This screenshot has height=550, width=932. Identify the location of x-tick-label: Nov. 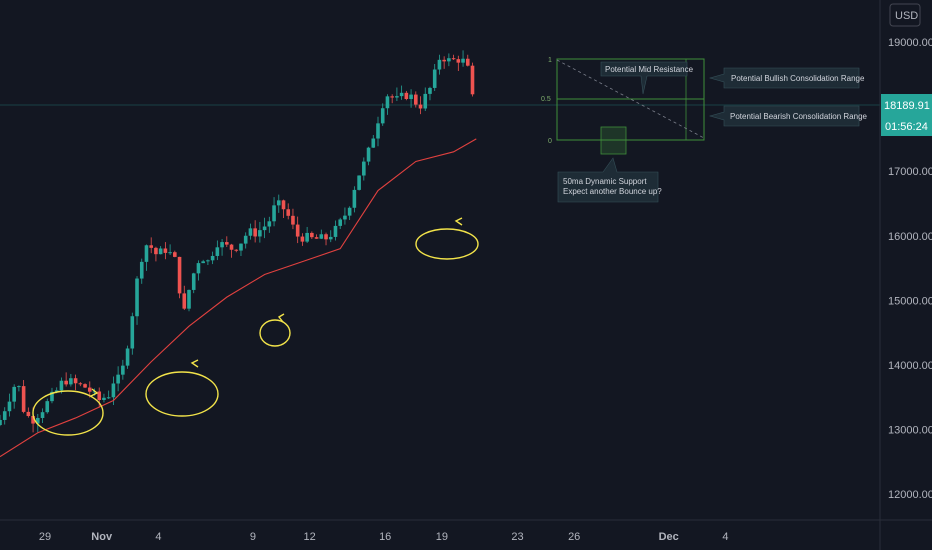
(102, 537).